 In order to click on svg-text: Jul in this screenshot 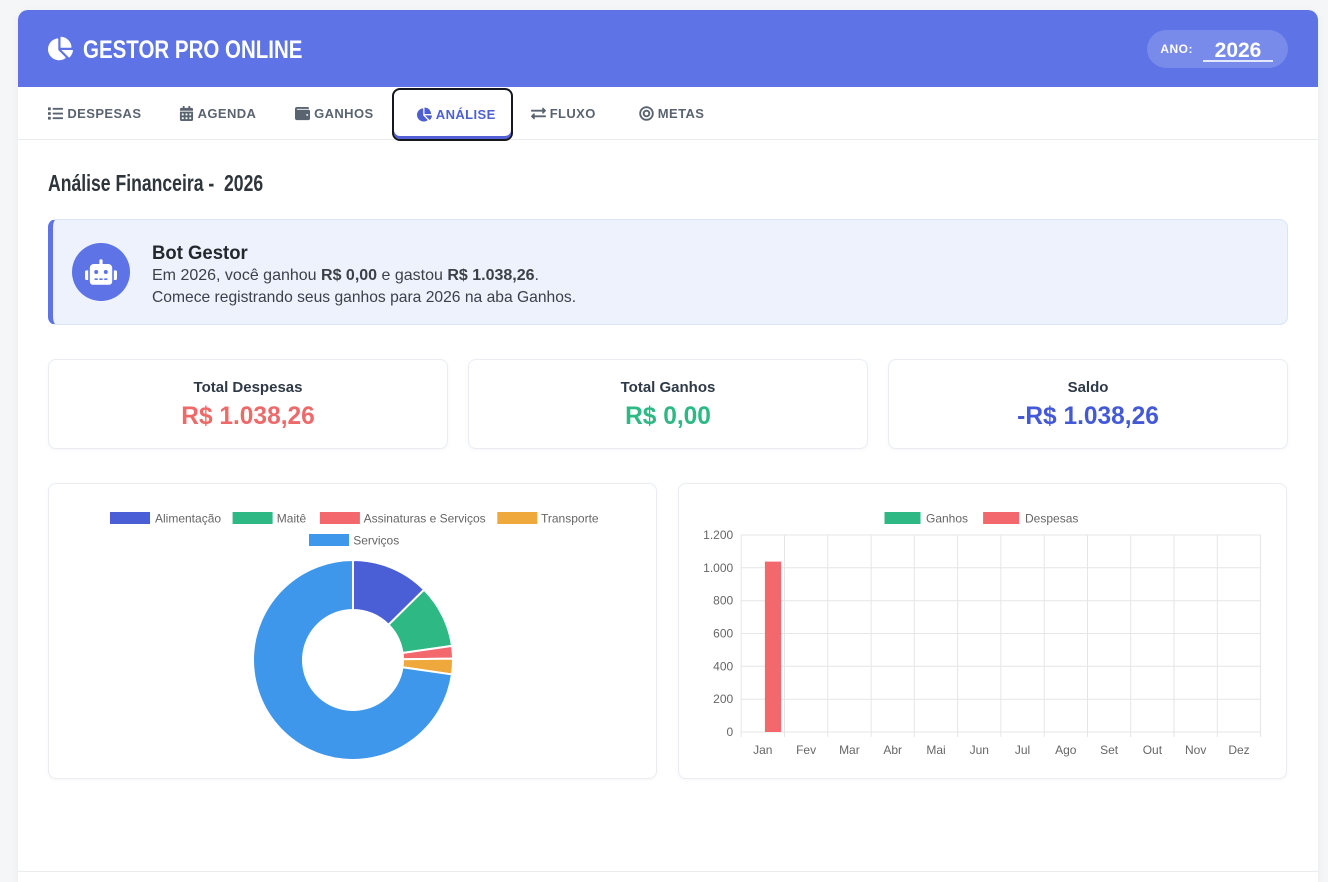, I will do `click(1022, 750)`.